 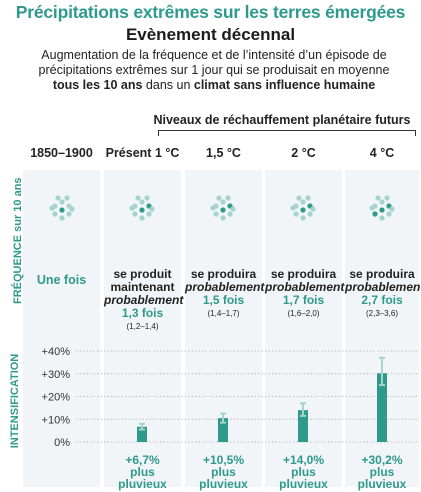 What do you see at coordinates (223, 153) in the screenshot?
I see `column-header-1-5: 1,5 °C` at bounding box center [223, 153].